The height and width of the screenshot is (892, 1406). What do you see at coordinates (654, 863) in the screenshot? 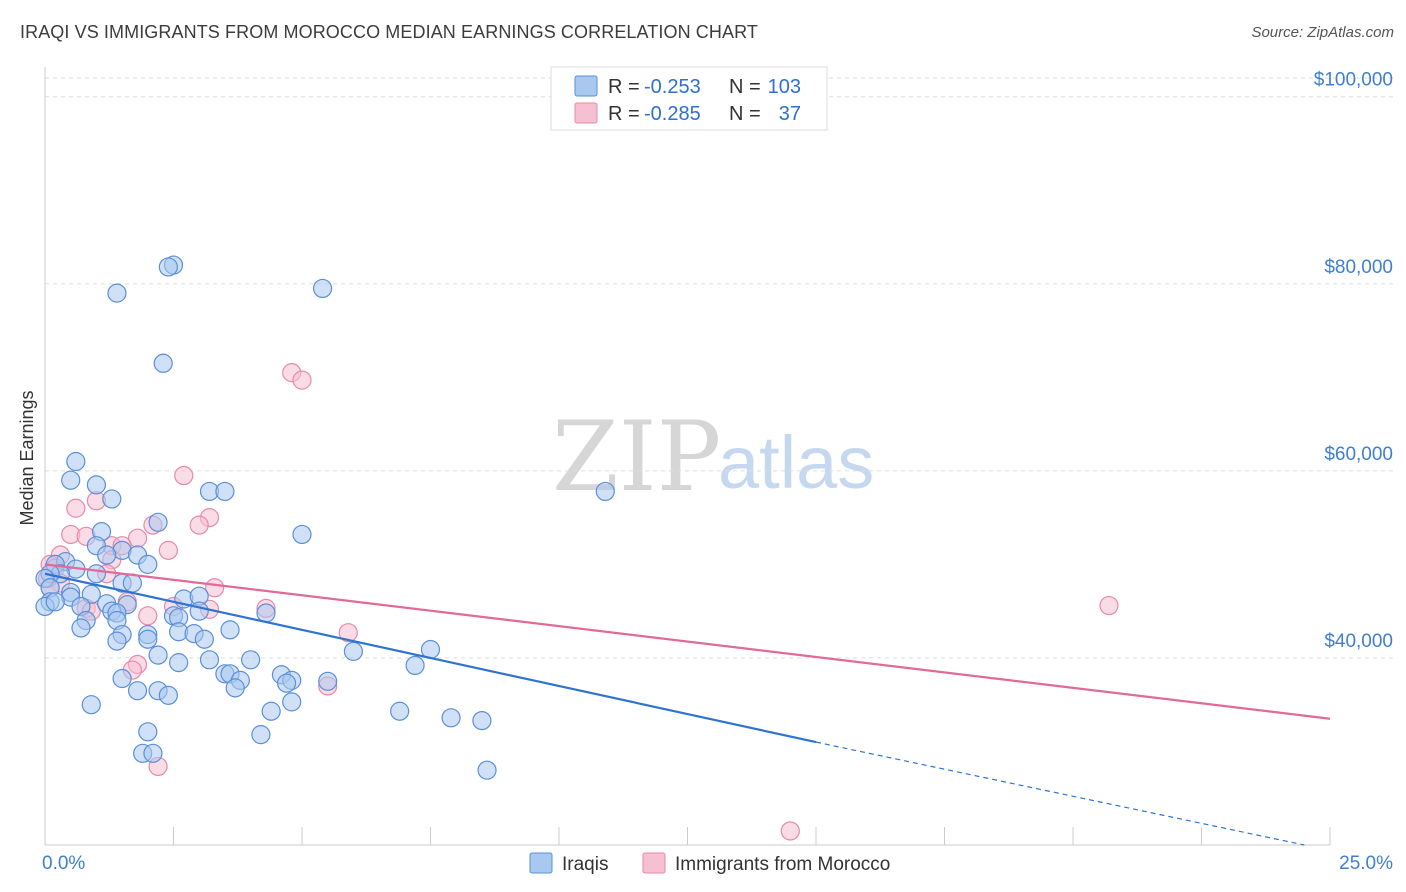
I see `bottom-legend-swatch-morocco` at bounding box center [654, 863].